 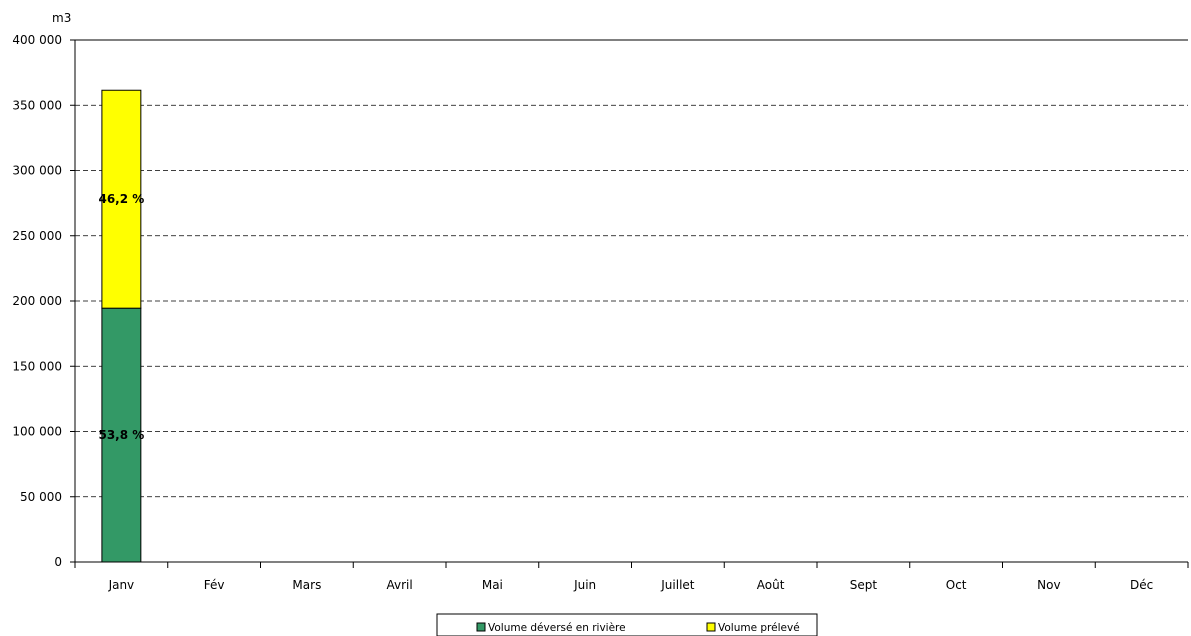 I want to click on y-tick-label: 150 000, so click(x=37, y=366).